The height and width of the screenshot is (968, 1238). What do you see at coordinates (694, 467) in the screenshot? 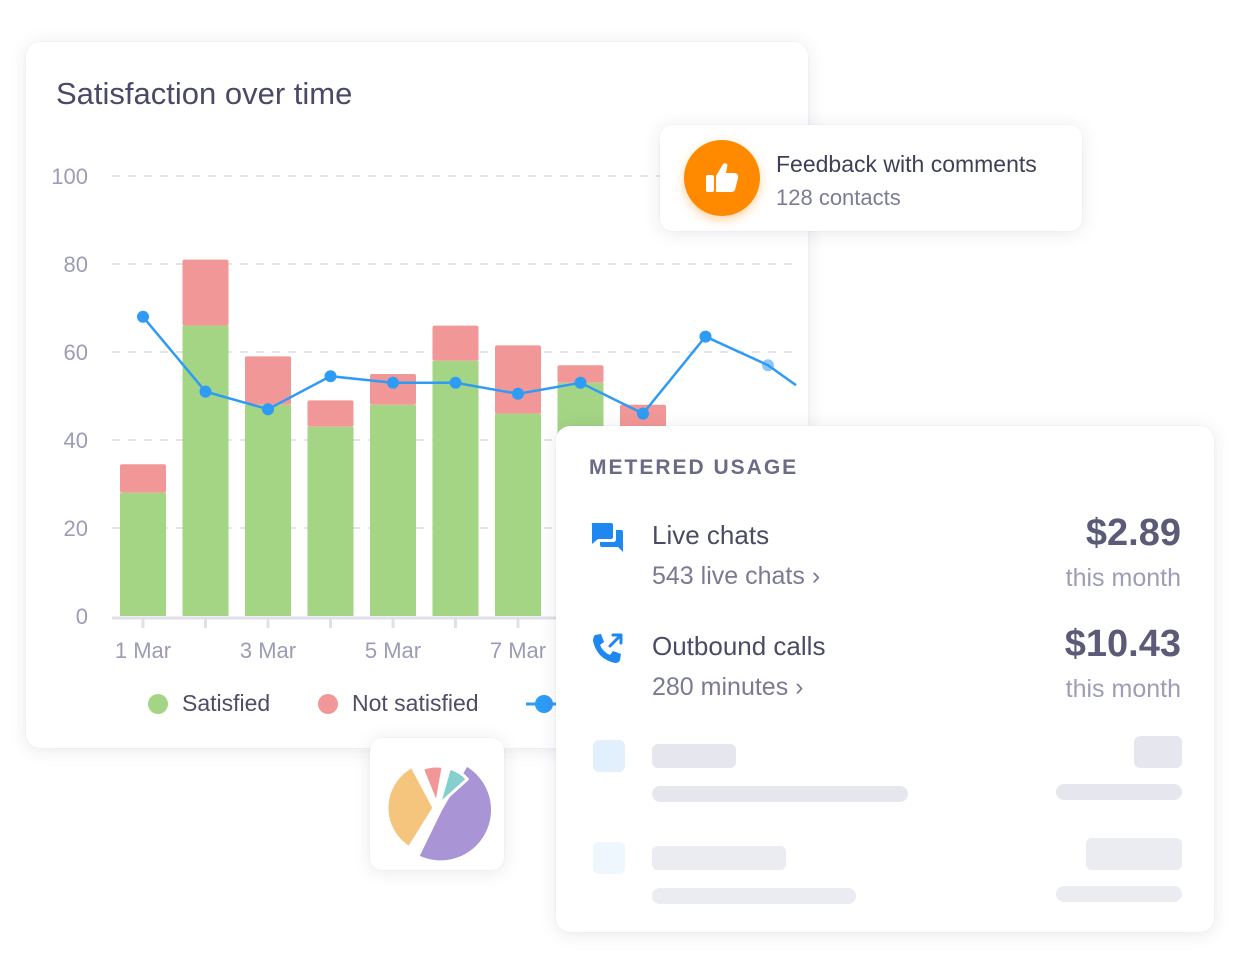
I see `metered-usage-heading: METERED USAGE` at bounding box center [694, 467].